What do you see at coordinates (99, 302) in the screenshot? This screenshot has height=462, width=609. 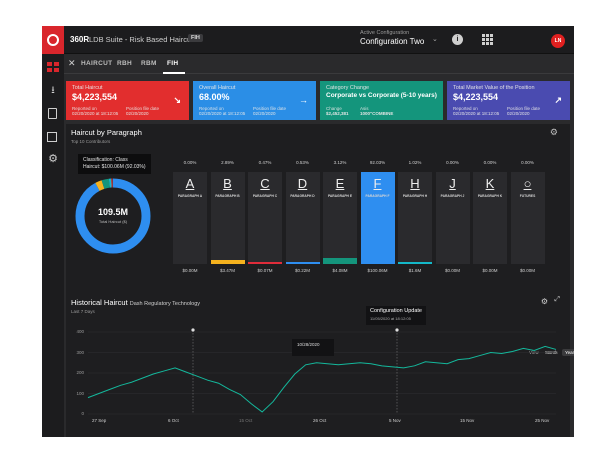 I see `history-title: Historical Haircut` at bounding box center [99, 302].